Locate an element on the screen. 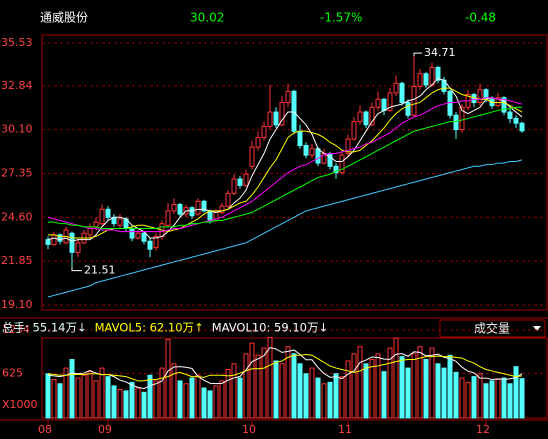 This screenshot has width=548, height=439. x-tick-label: 08 is located at coordinates (45, 429).